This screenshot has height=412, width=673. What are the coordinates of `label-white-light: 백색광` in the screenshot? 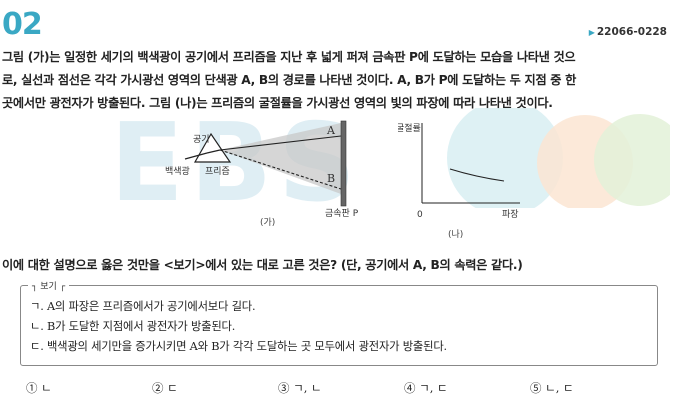 It's located at (177, 171).